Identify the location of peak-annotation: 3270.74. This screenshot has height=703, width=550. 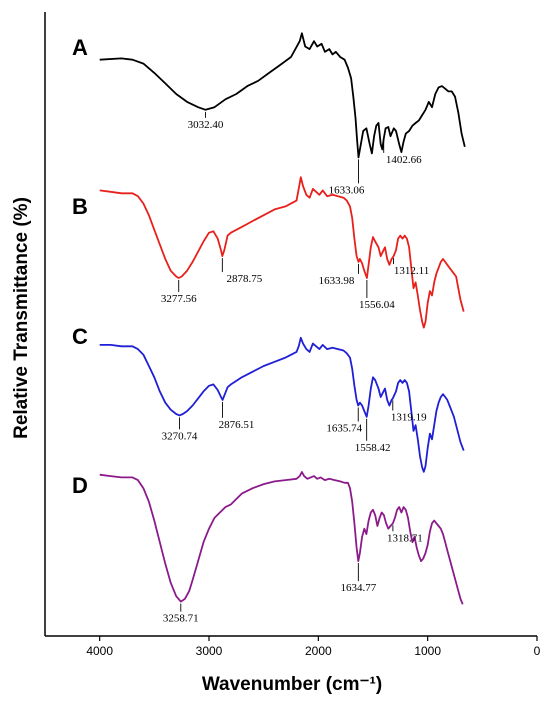
(180, 429).